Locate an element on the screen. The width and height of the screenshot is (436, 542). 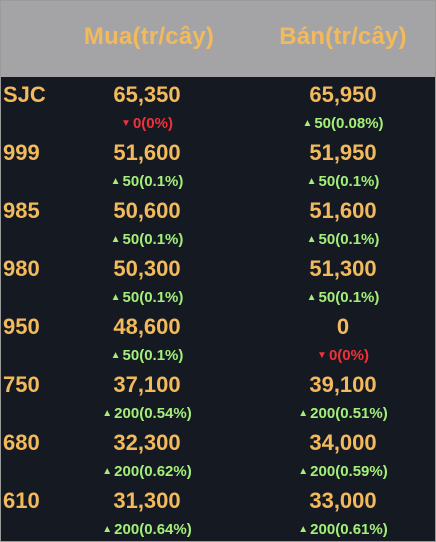
gold-type-label: 985 is located at coordinates (21, 210).